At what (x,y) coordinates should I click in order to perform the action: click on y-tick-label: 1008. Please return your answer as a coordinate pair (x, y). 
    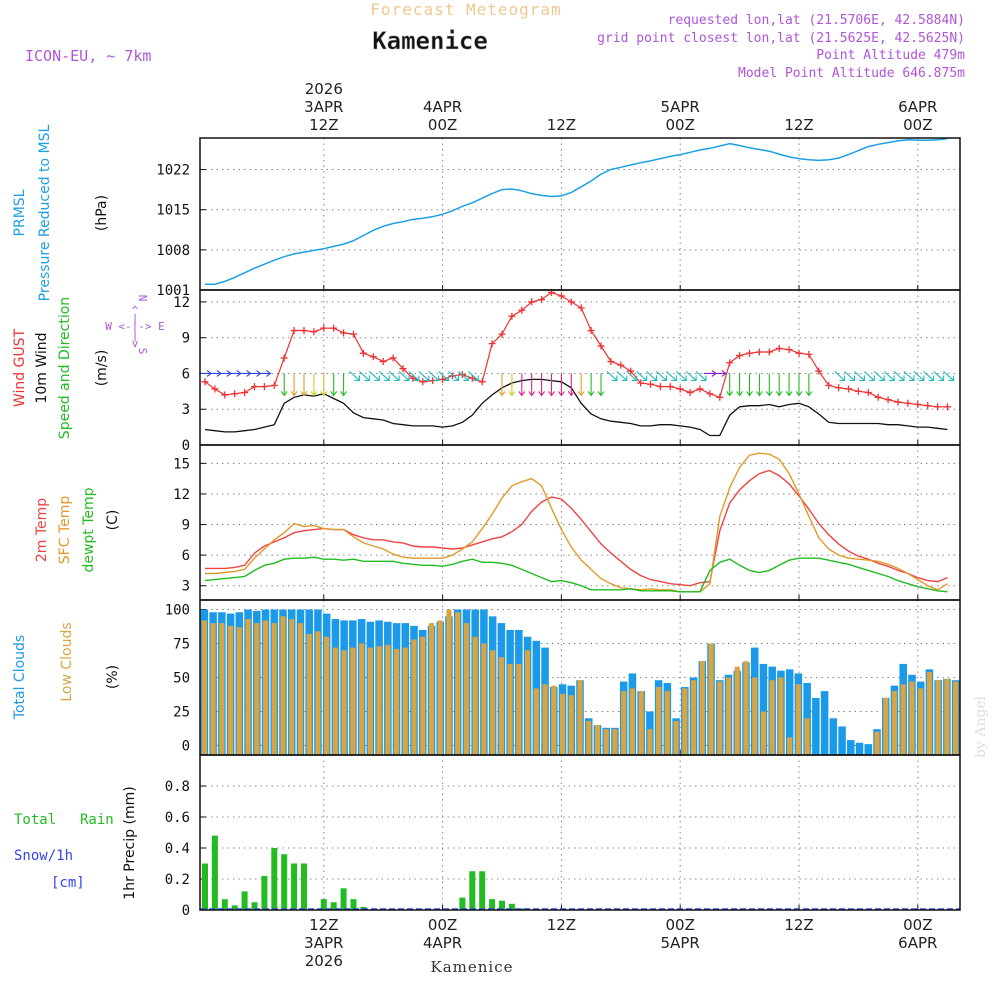
    Looking at the image, I should click on (173, 251).